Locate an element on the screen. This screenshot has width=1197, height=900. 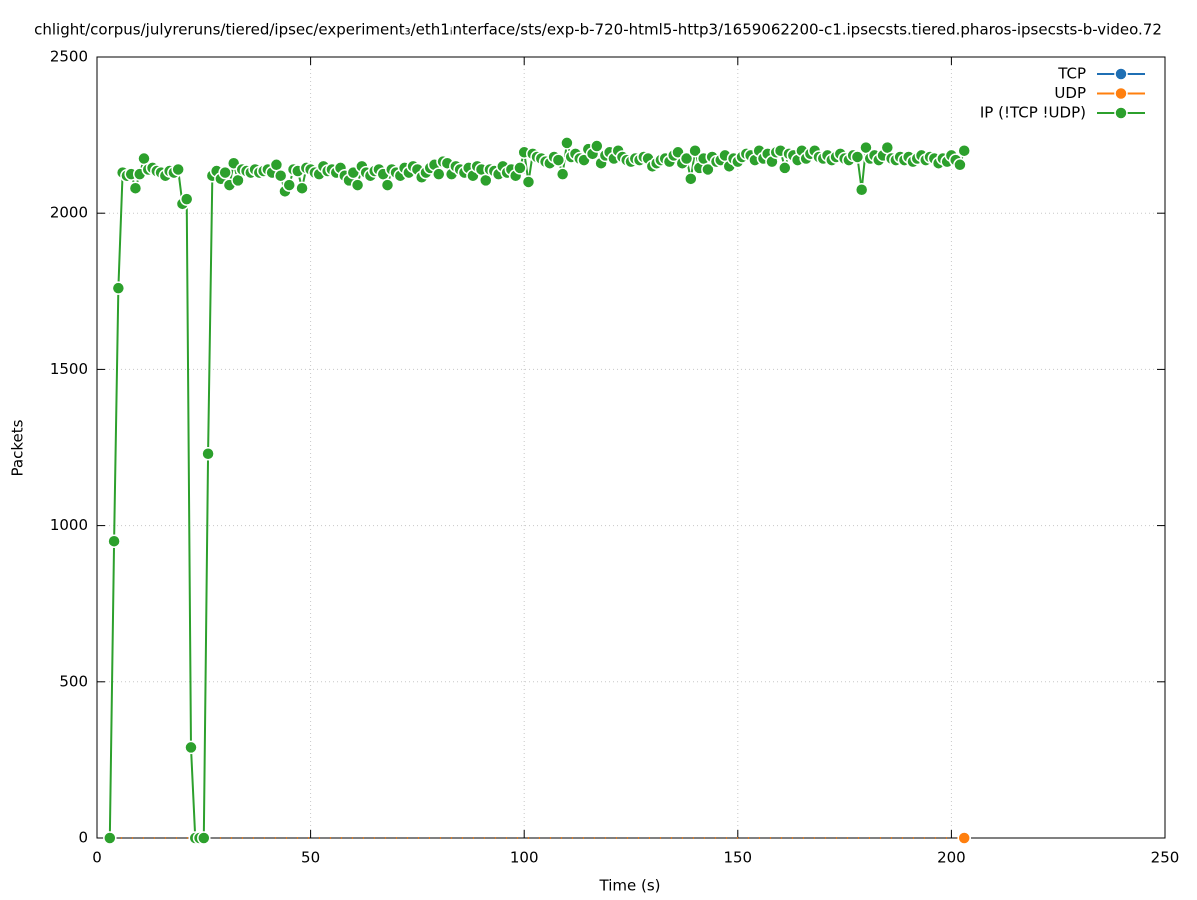
legend-label: IP (!TCP !UDP) is located at coordinates (1033, 113).